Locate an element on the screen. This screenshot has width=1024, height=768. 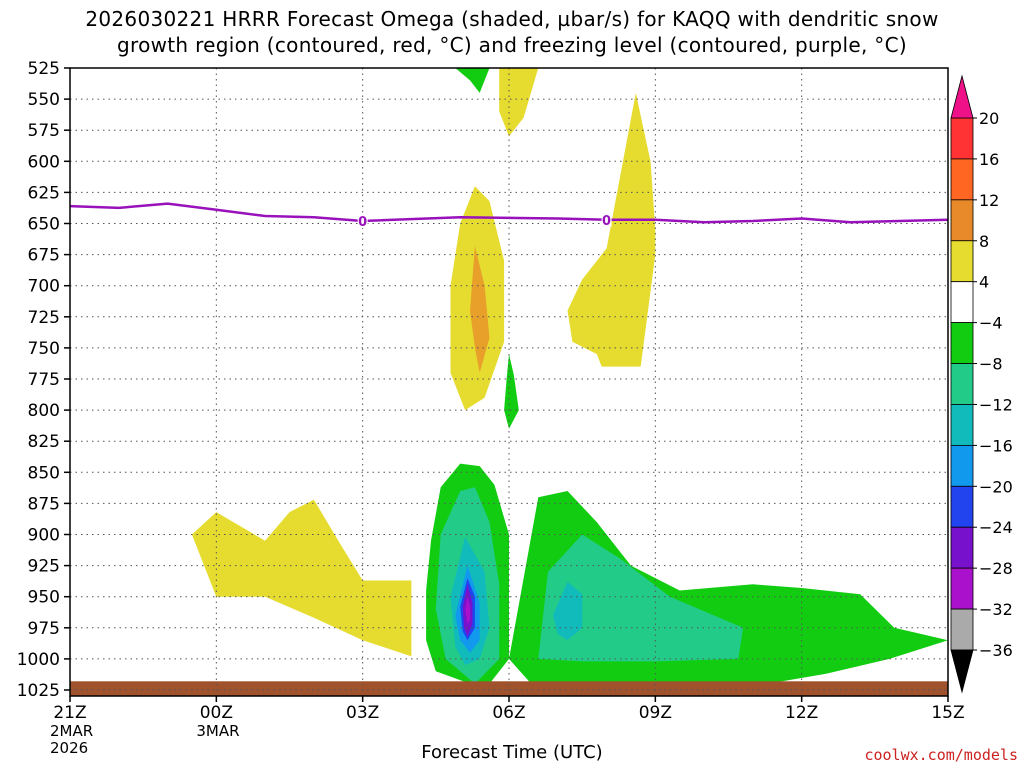
colorbar-label: −32 is located at coordinates (996, 609).